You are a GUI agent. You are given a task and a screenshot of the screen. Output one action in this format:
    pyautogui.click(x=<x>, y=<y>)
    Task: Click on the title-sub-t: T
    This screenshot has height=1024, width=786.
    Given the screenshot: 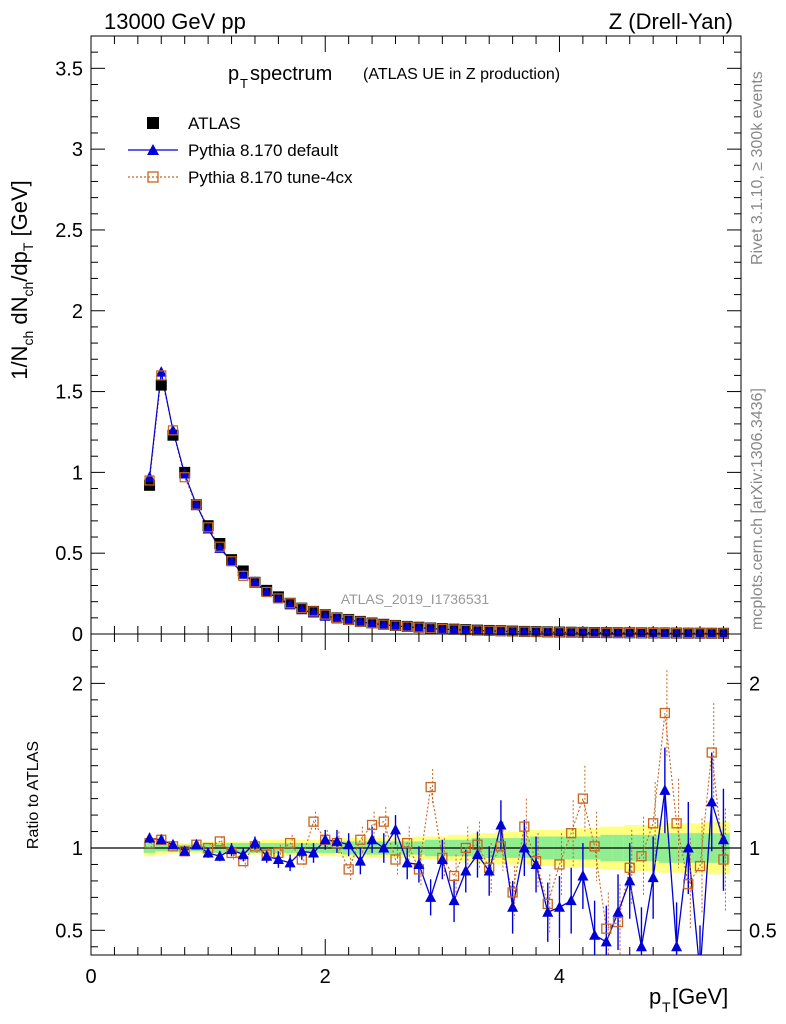 What is the action you would take?
    pyautogui.click(x=244, y=83)
    